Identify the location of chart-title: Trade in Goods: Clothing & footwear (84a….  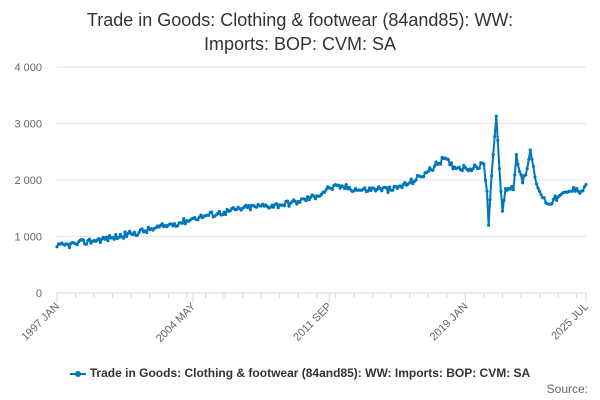
(300, 32).